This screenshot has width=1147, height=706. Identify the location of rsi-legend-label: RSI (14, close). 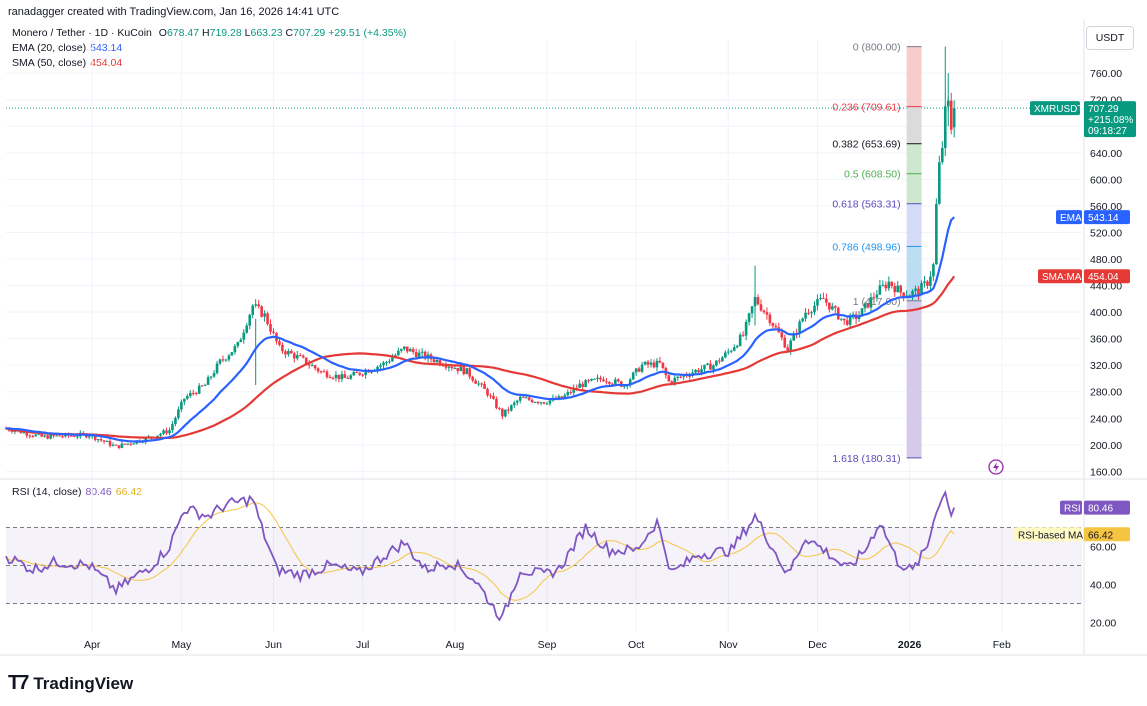
(47, 492).